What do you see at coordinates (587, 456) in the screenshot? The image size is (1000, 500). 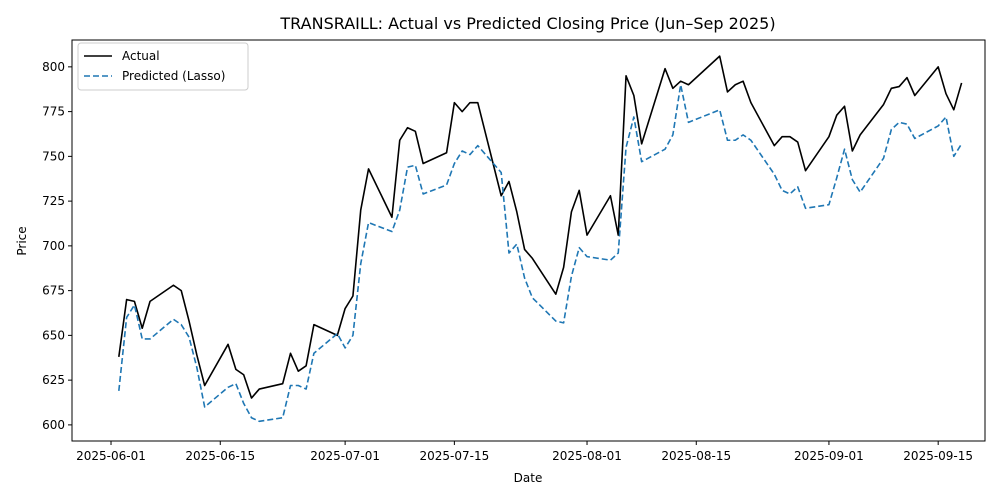 I see `x-tick-label: 2025-08-01` at bounding box center [587, 456].